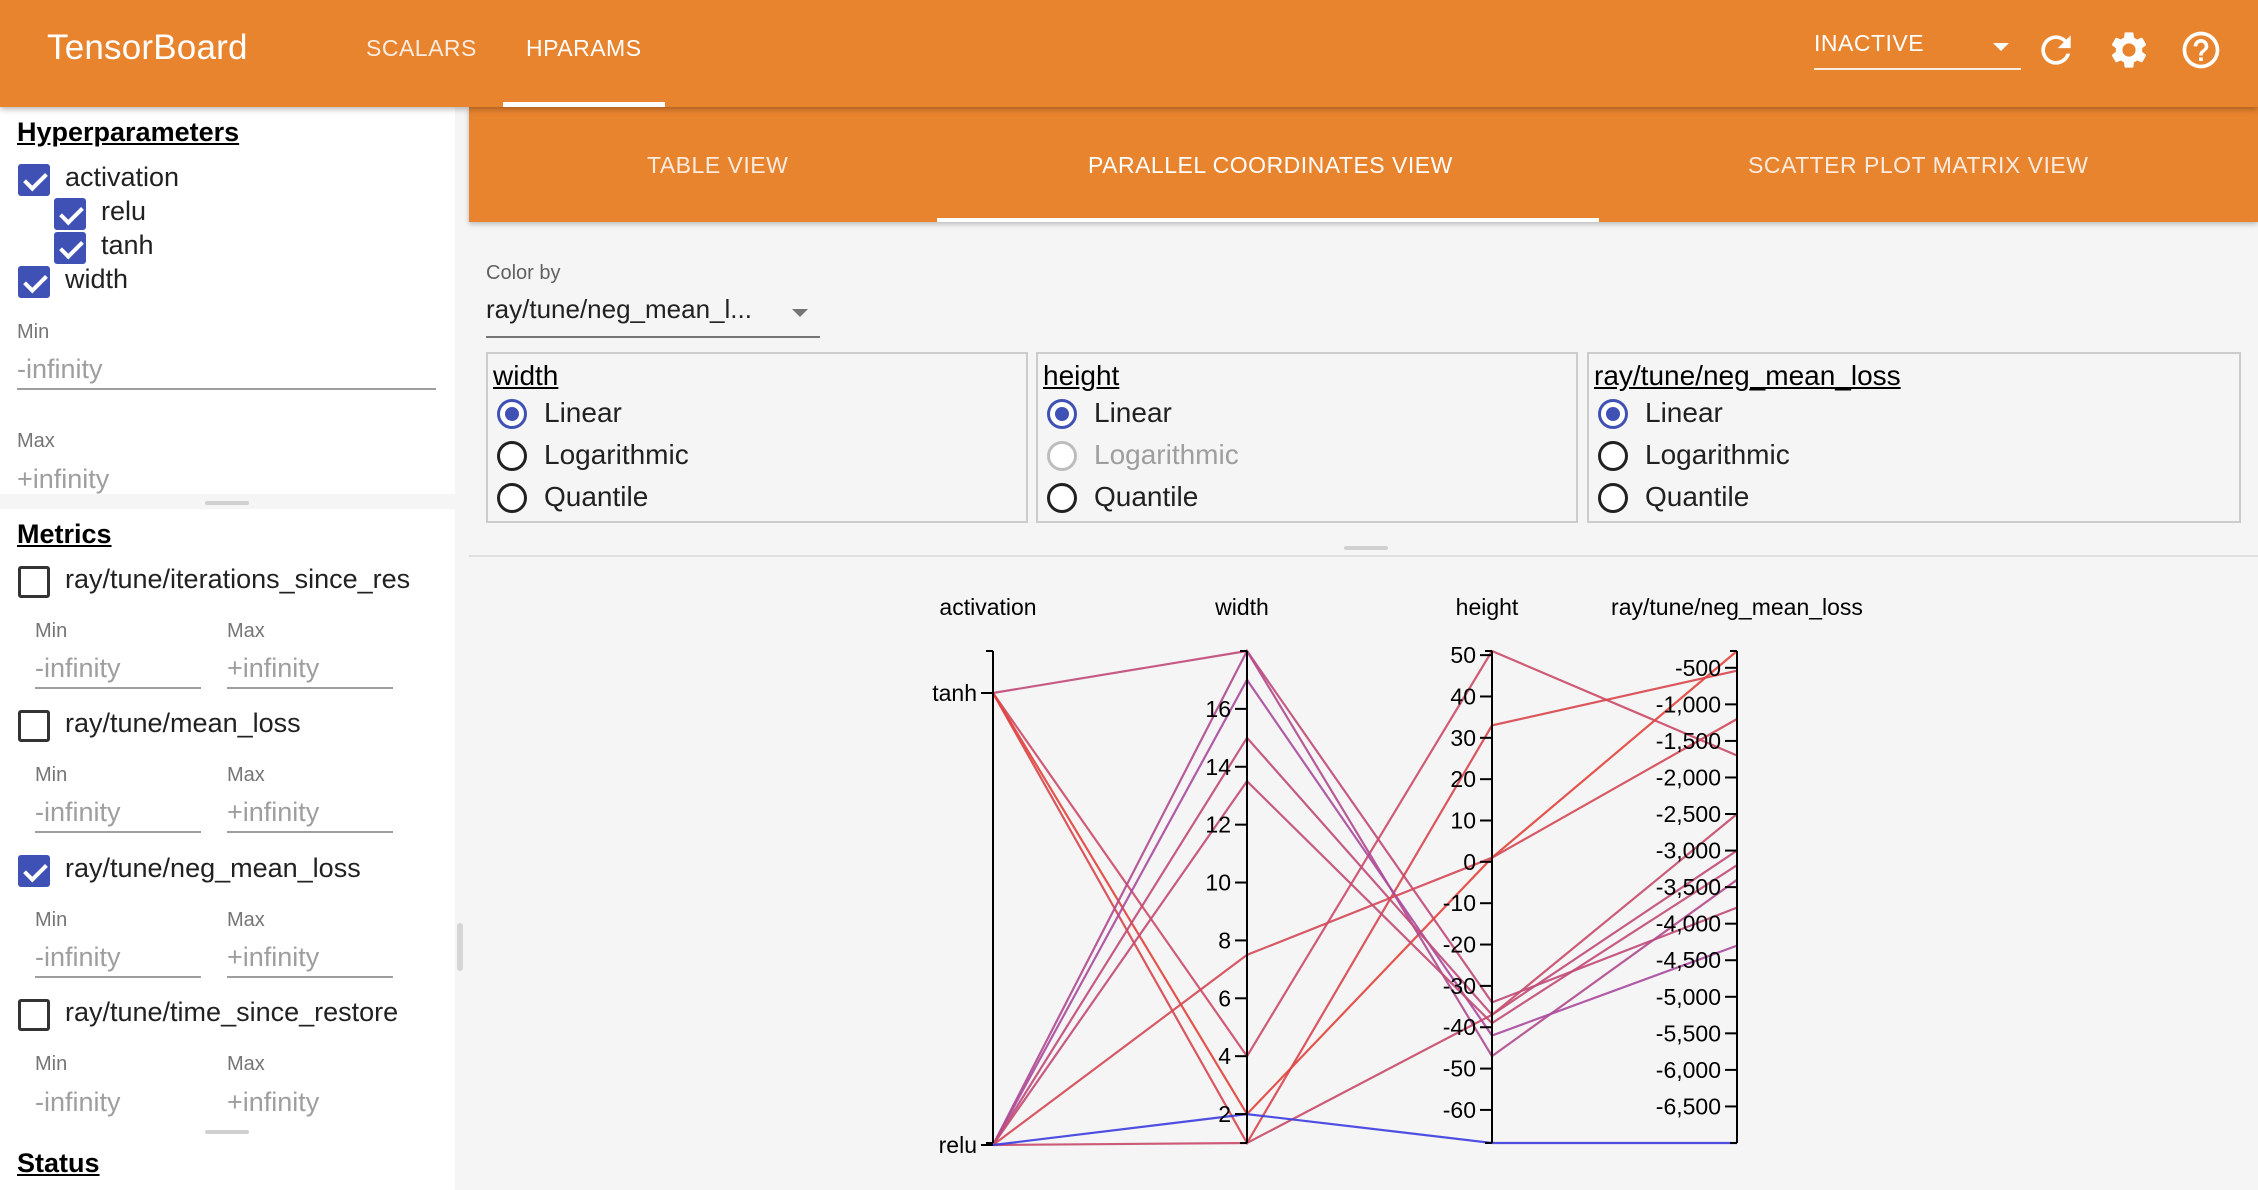 This screenshot has width=2258, height=1190. I want to click on help-icon, so click(2201, 50).